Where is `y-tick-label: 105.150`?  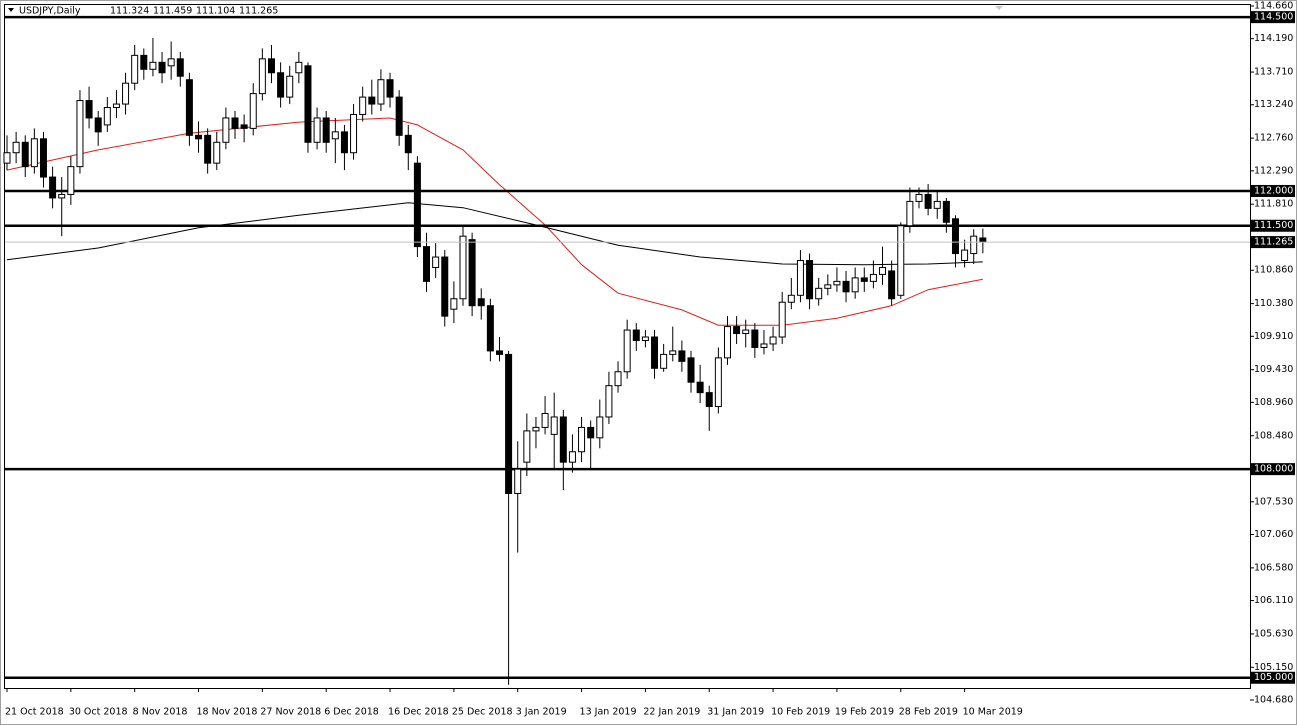 y-tick-label: 105.150 is located at coordinates (1273, 667).